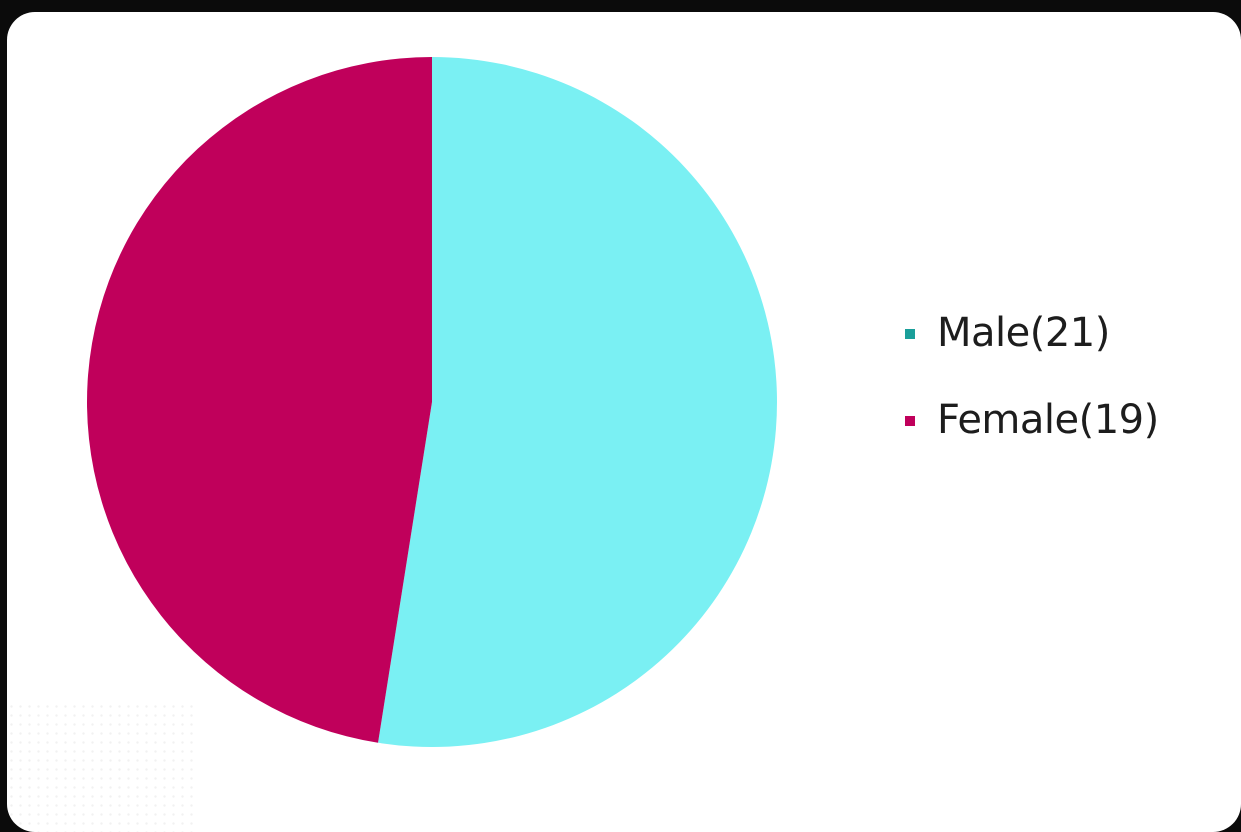 This screenshot has width=1241, height=832. I want to click on legend-item-male: Male(21), so click(1032, 333).